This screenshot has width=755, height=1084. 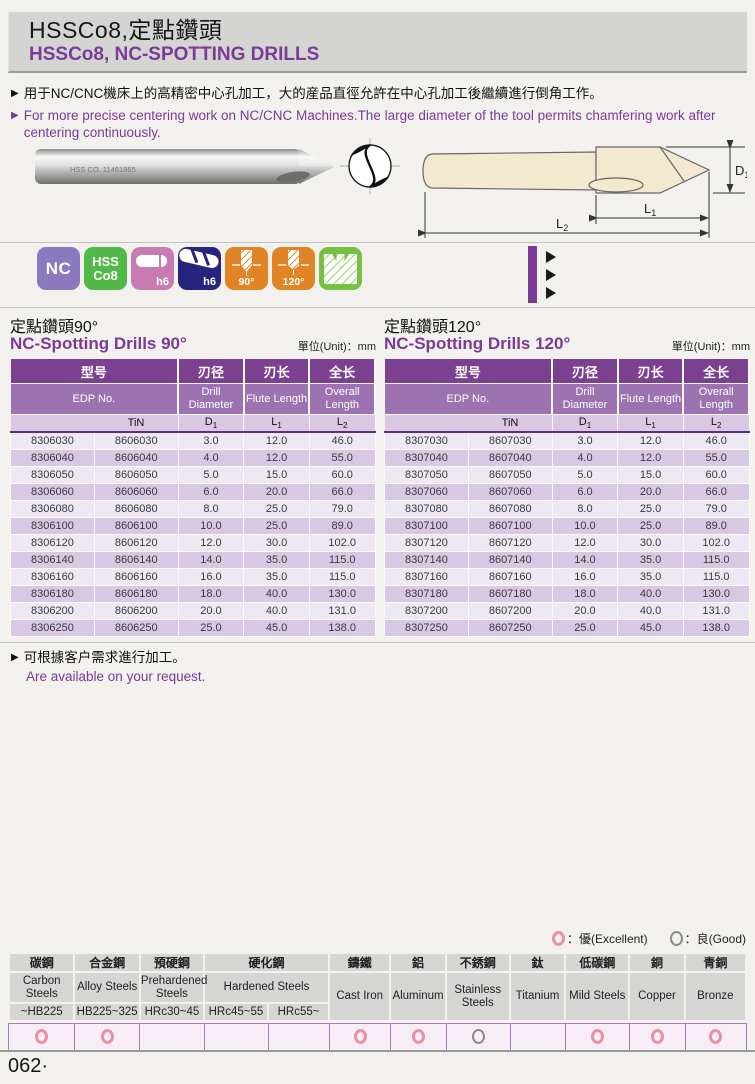 What do you see at coordinates (136, 611) in the screenshot?
I see `edp-no-tin: 8606200` at bounding box center [136, 611].